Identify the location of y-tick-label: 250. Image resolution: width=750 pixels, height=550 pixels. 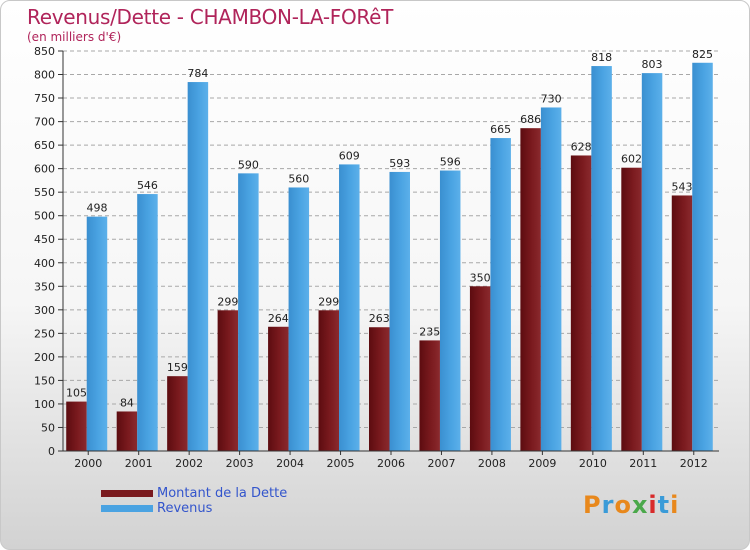
(44, 333).